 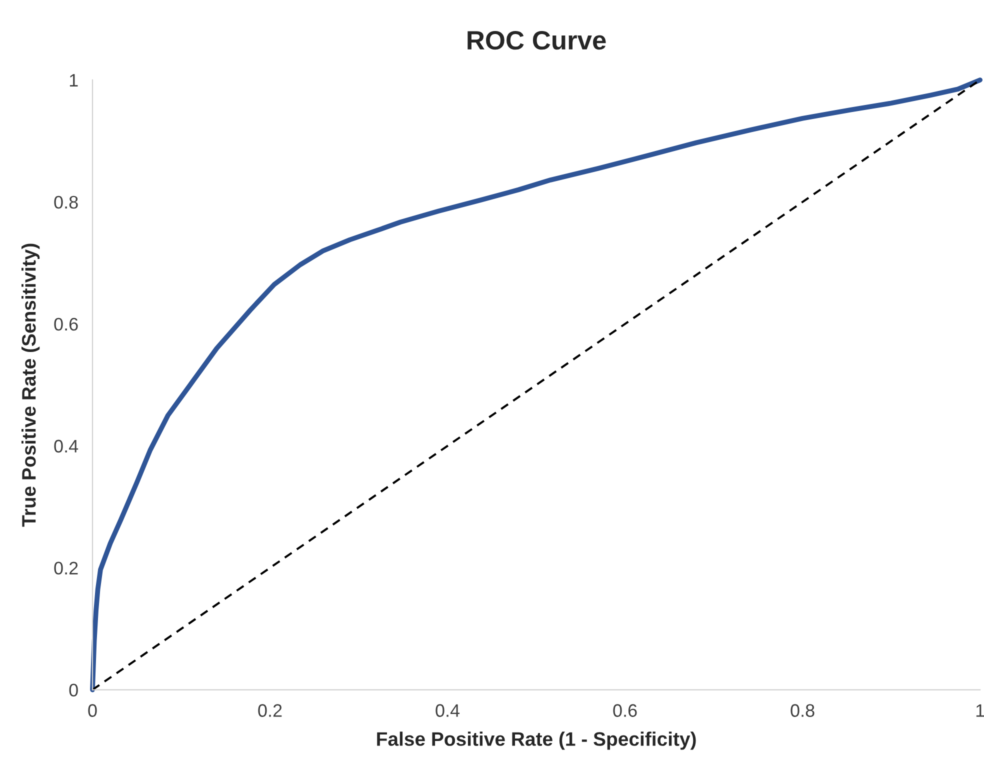 What do you see at coordinates (537, 40) in the screenshot?
I see `chart-title: ROC Curve` at bounding box center [537, 40].